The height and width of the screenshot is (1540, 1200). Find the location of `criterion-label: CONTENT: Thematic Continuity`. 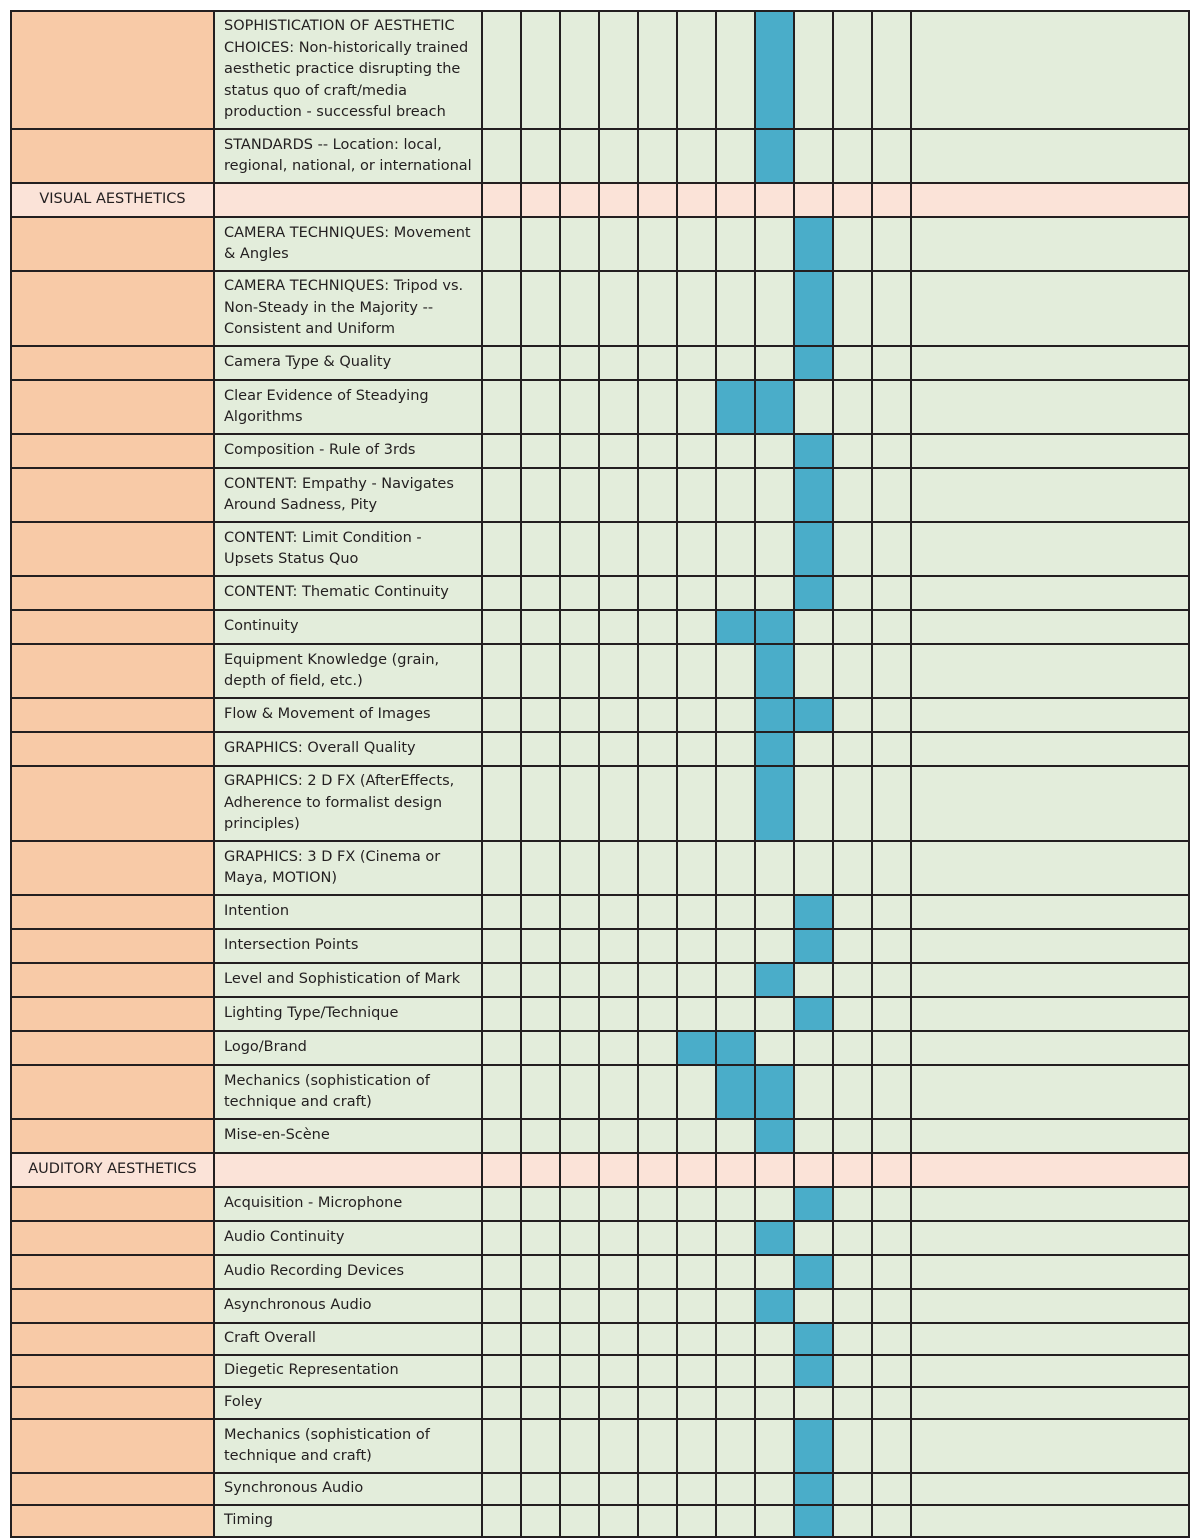

criterion-label: CONTENT: Thematic Continuity is located at coordinates (348, 593).